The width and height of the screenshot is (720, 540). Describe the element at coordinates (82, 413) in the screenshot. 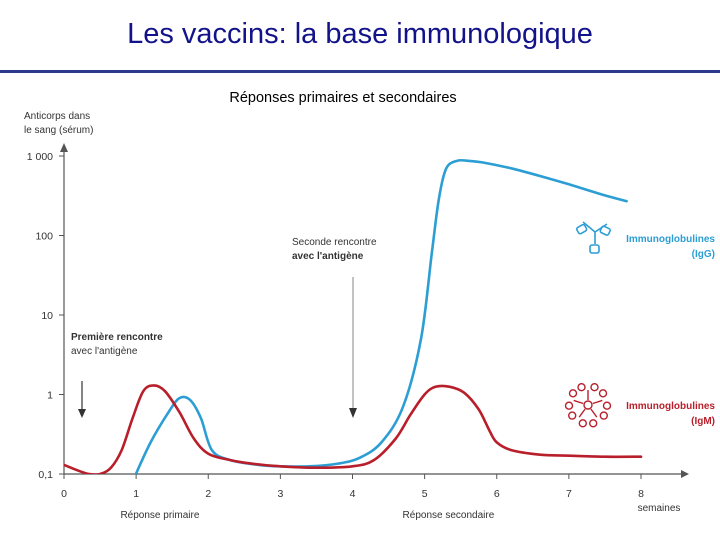

I see `first-encounter-arrowhead` at that location.